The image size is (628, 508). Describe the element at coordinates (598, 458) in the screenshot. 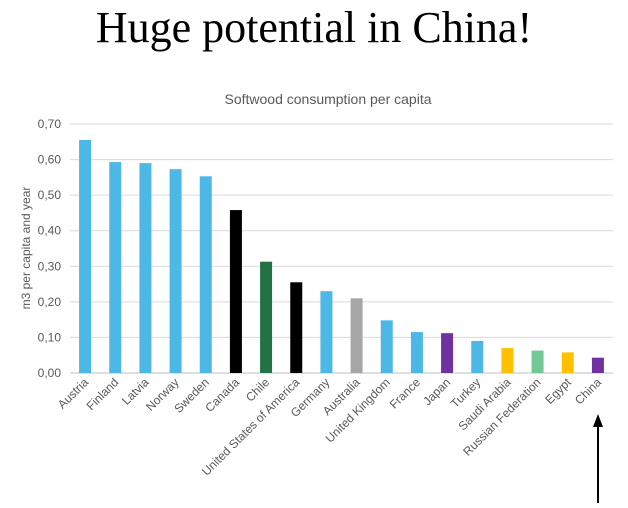

I see `annotation` at that location.